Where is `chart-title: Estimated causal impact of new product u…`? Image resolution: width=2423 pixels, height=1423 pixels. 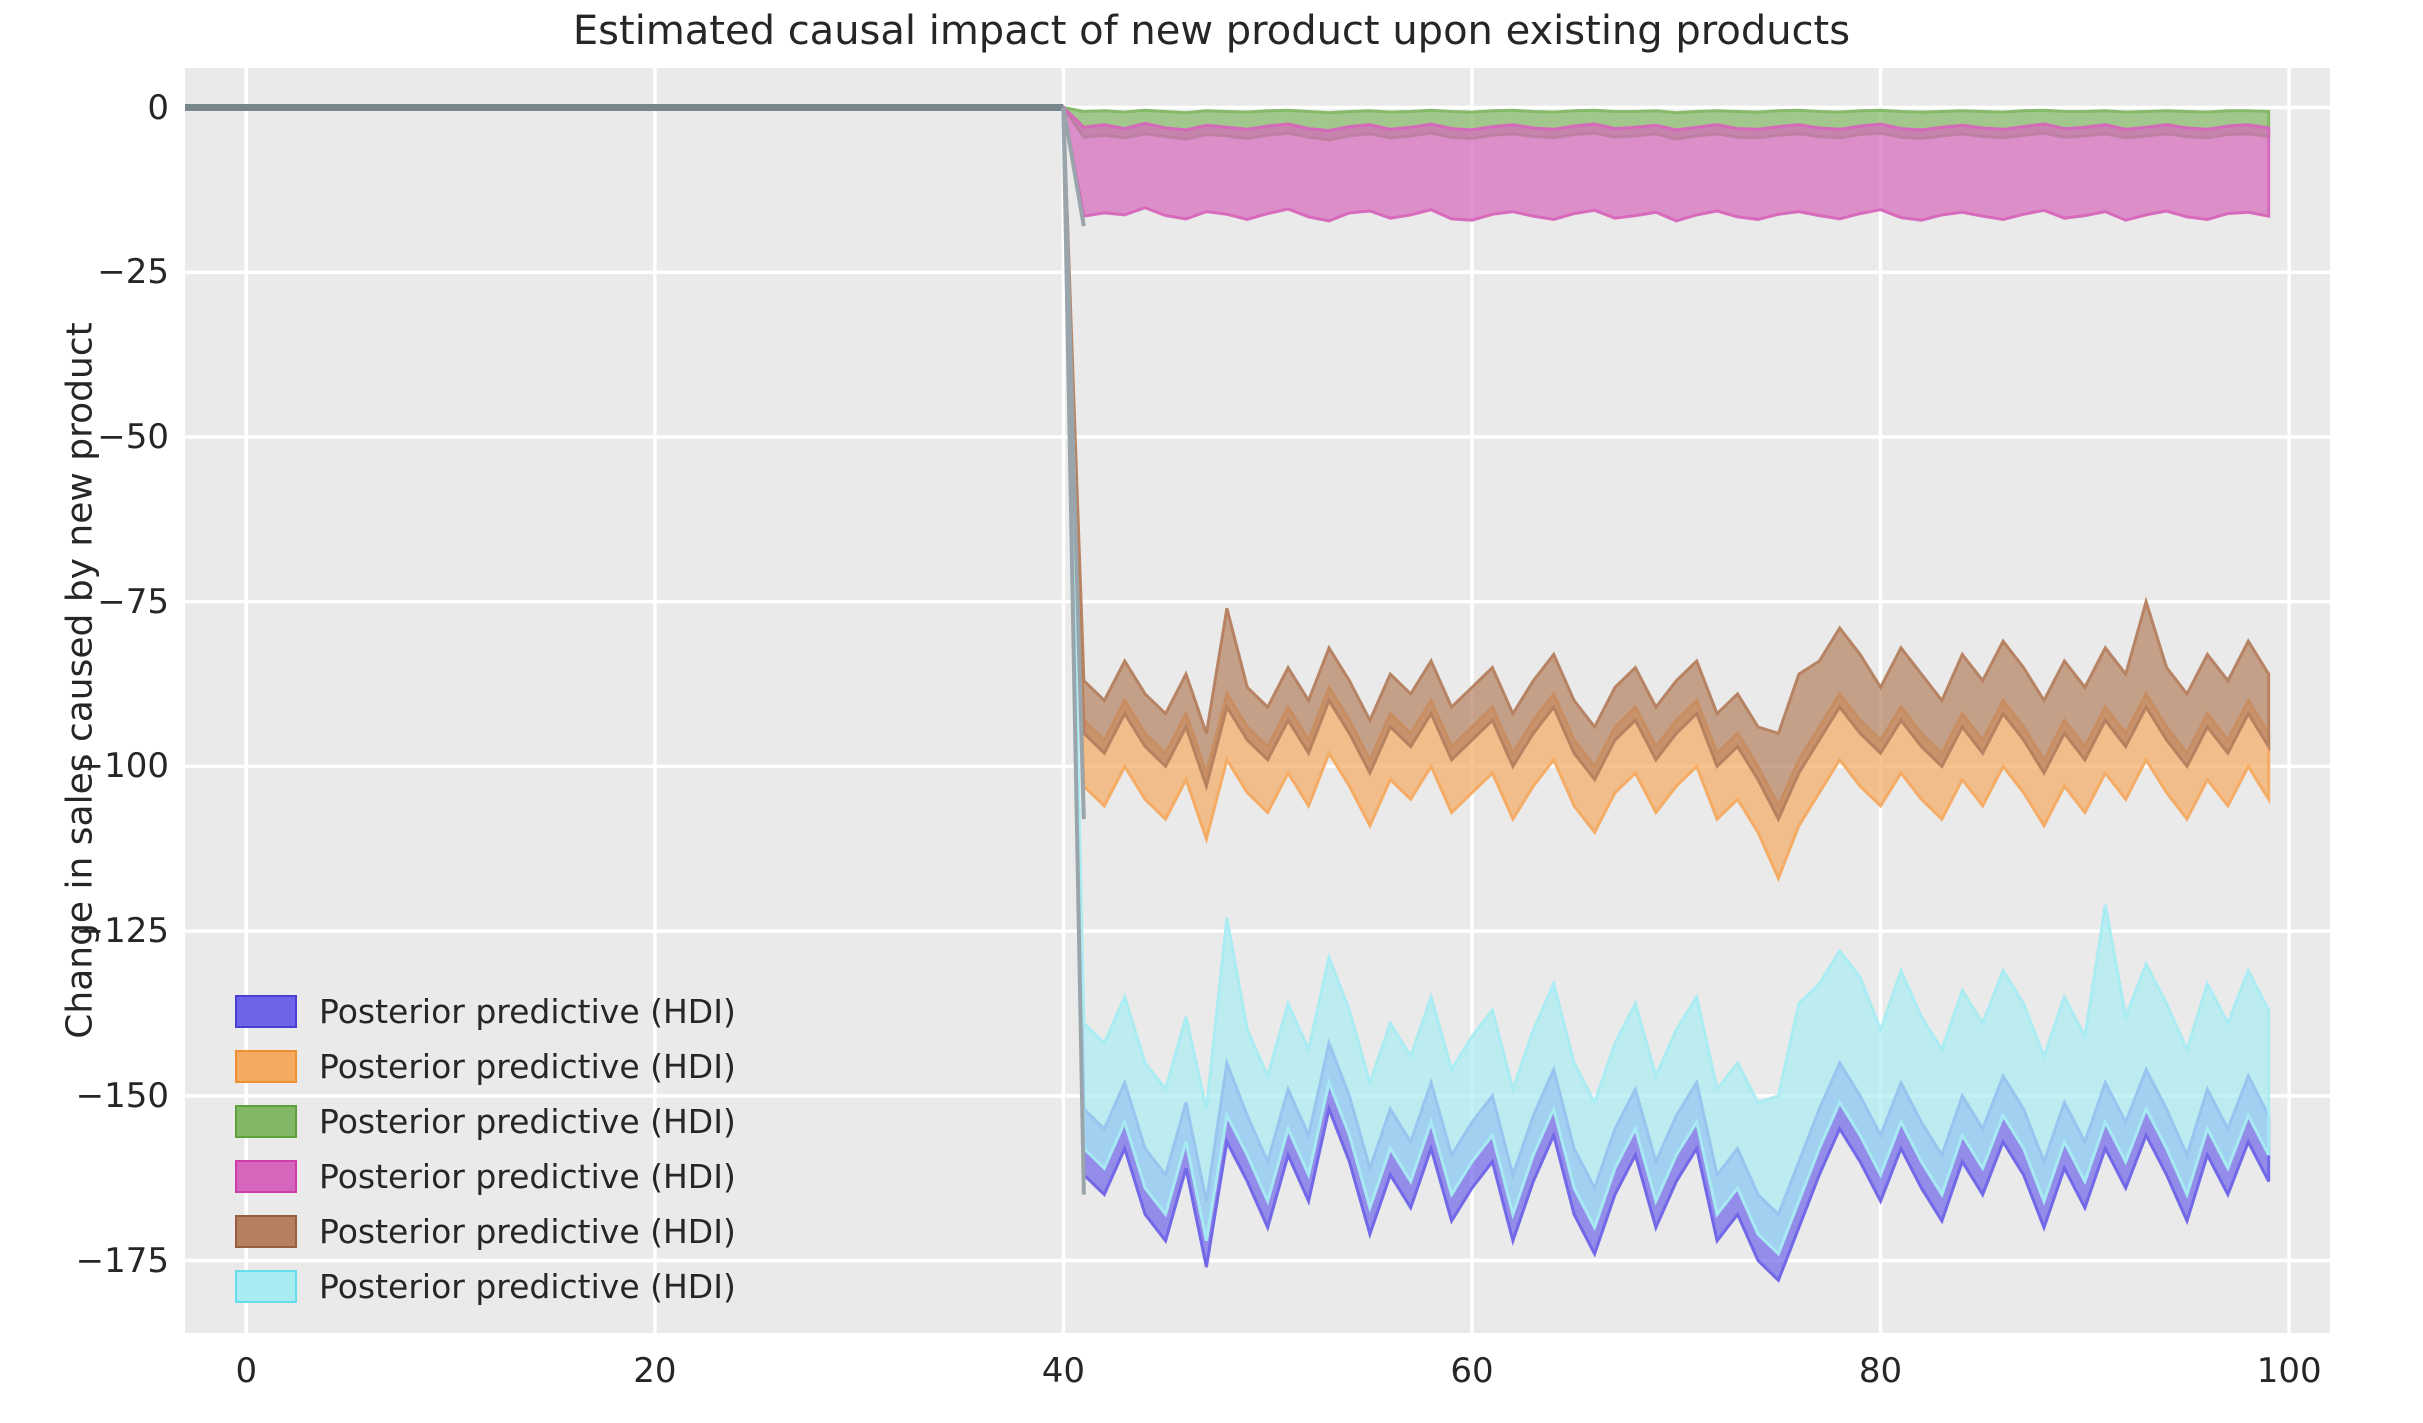 chart-title: Estimated causal impact of new product u… is located at coordinates (1211, 31).